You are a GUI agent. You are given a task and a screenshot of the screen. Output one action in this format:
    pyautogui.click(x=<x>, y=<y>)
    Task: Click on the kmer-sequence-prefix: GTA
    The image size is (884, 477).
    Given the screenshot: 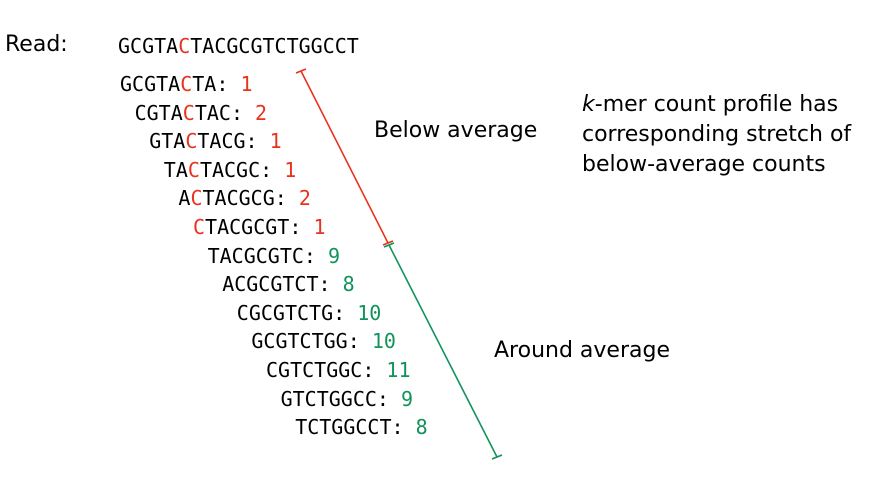 What is the action you would take?
    pyautogui.click(x=167, y=141)
    